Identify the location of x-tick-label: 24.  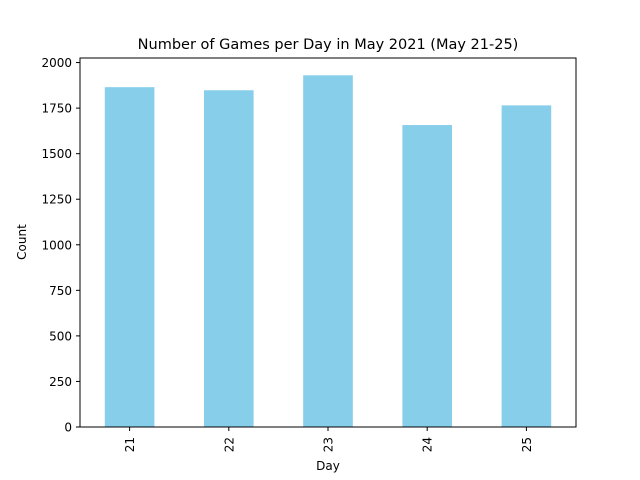
(428, 444).